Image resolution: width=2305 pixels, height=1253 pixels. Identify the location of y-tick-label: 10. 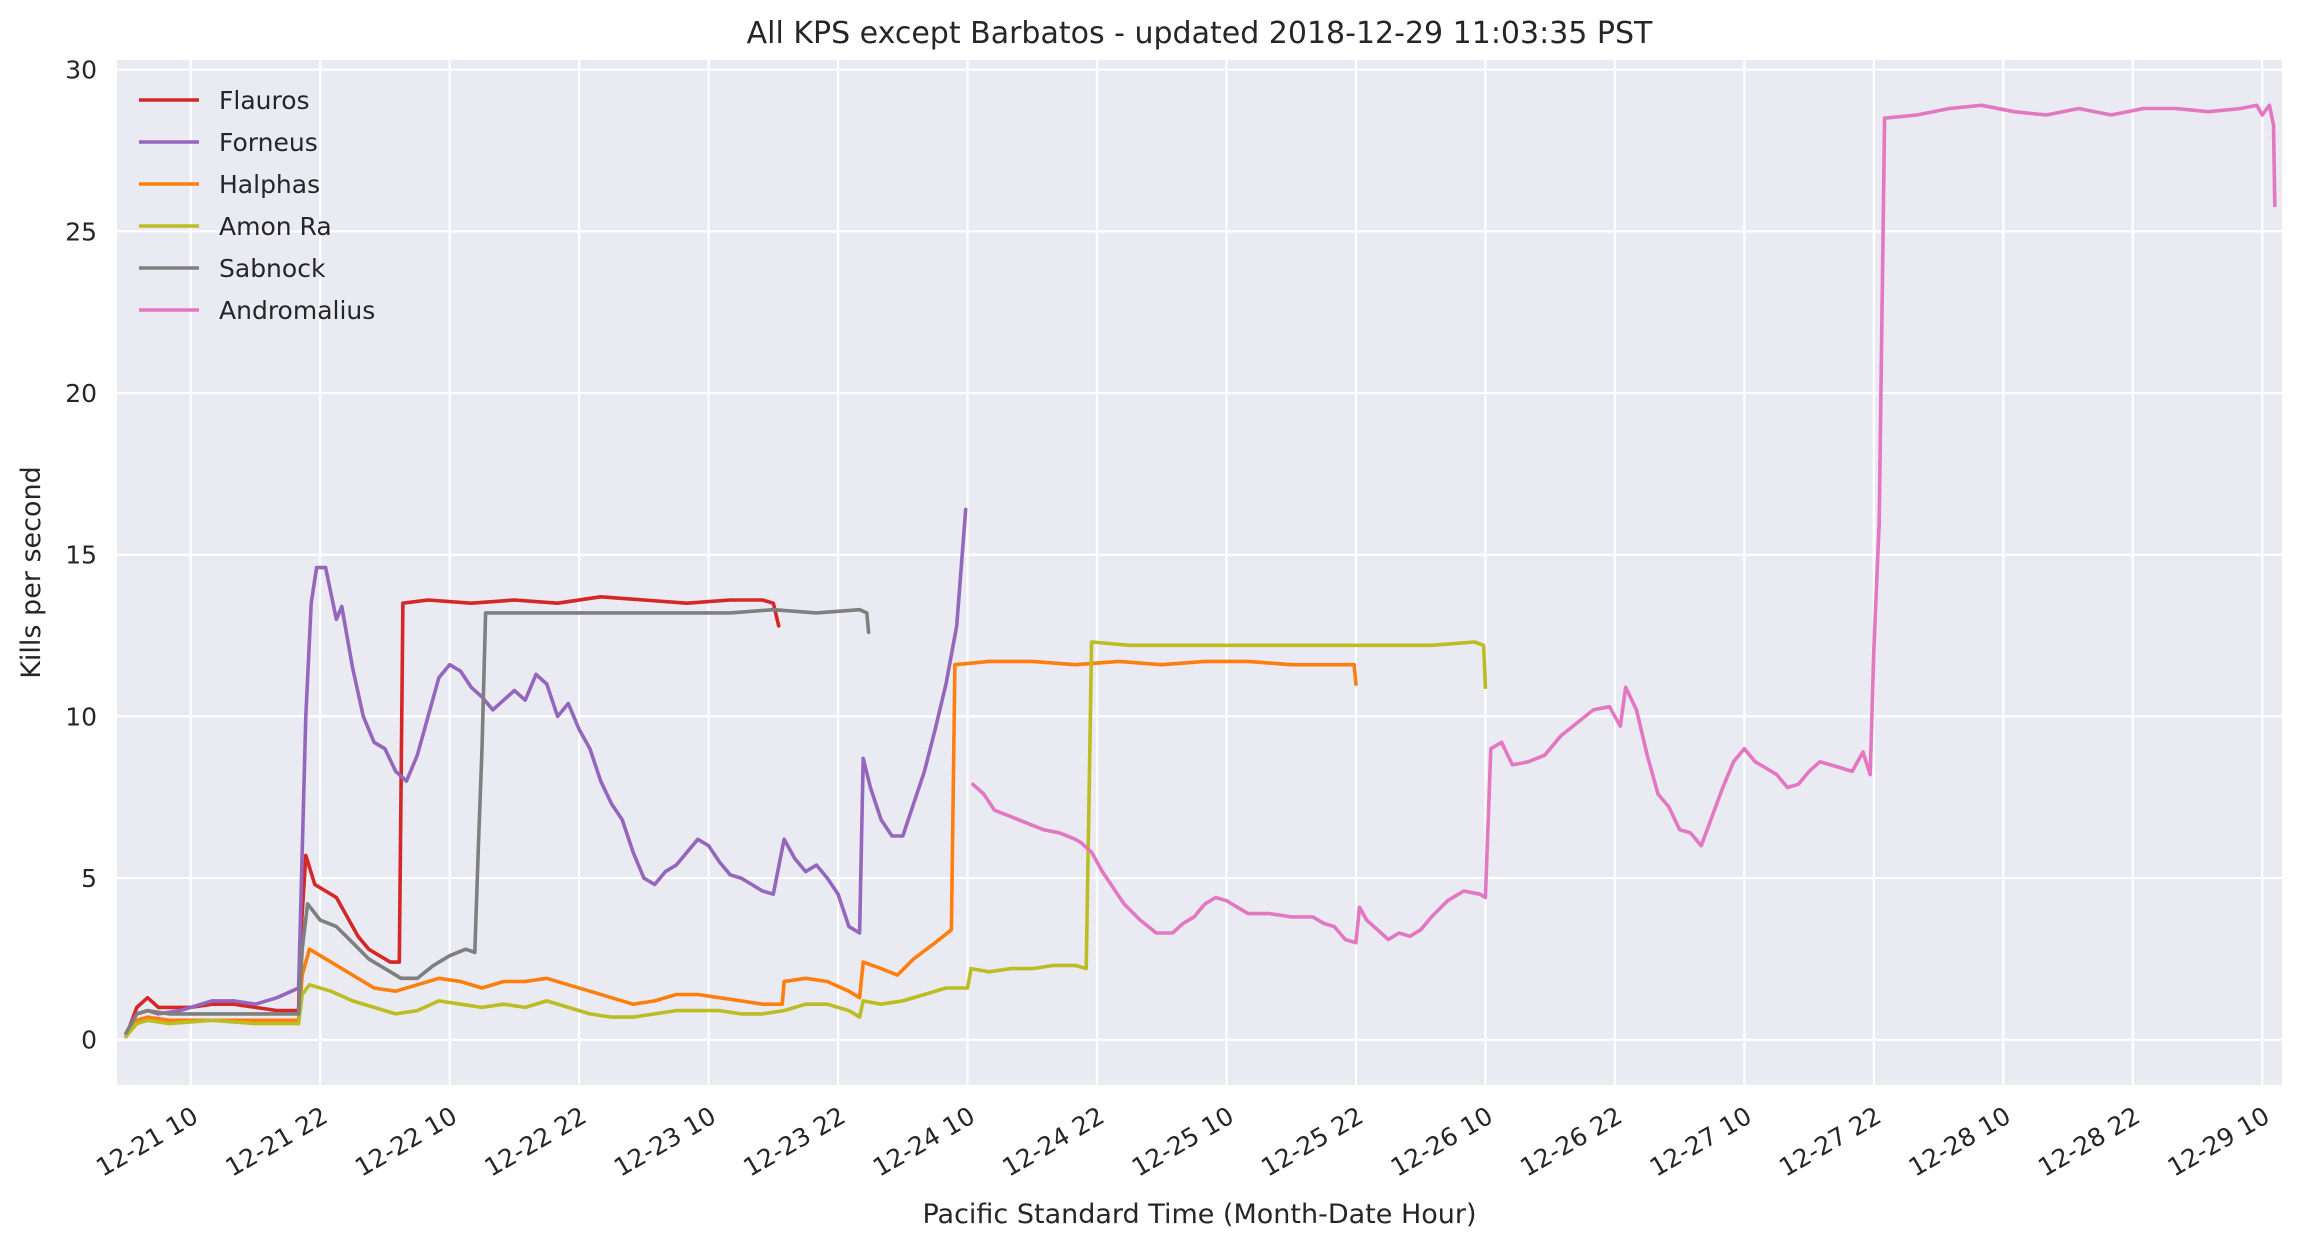
(81, 716).